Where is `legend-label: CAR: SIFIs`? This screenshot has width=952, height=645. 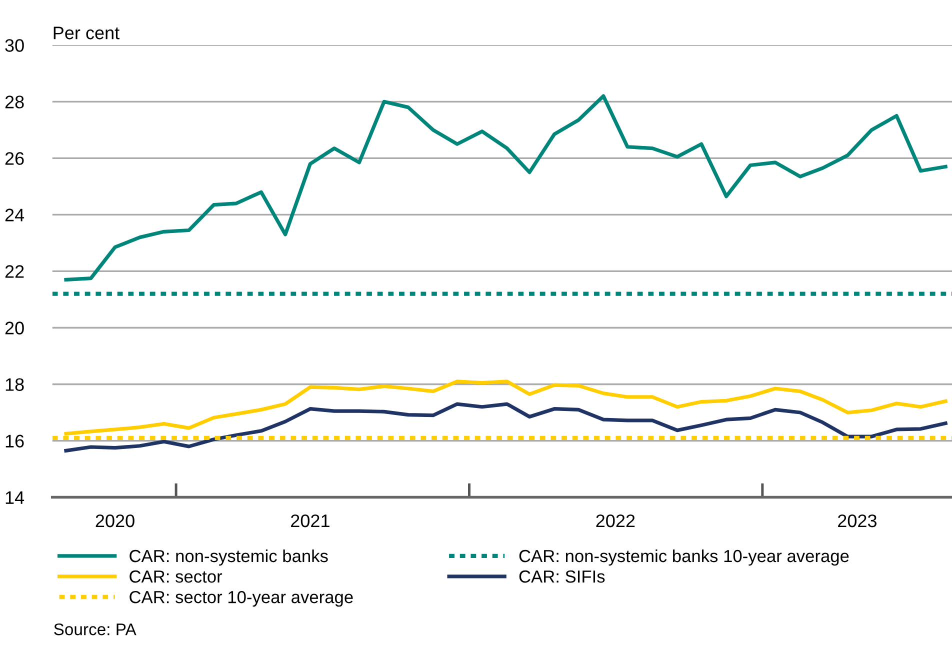 legend-label: CAR: SIFIs is located at coordinates (562, 576).